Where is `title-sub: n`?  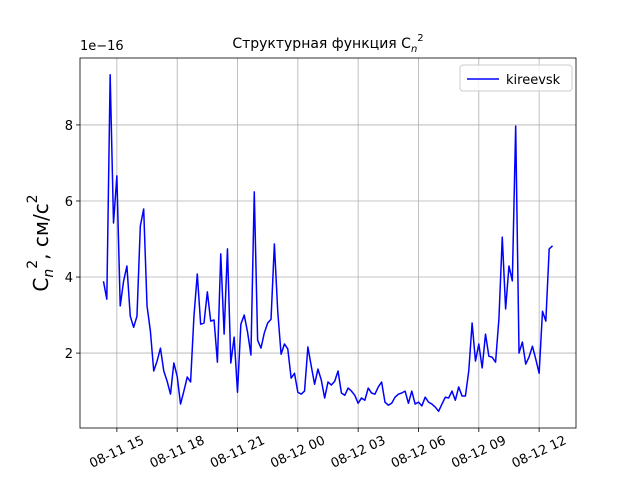 title-sub: n is located at coordinates (414, 49).